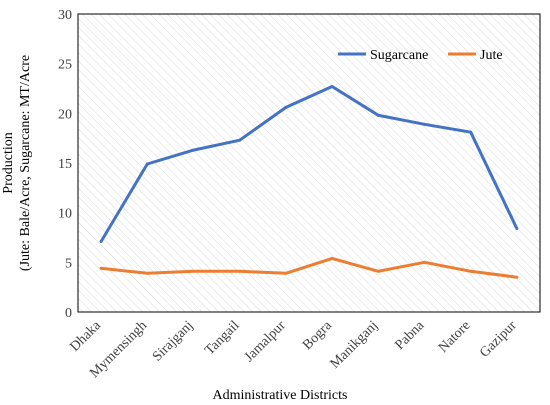 The height and width of the screenshot is (405, 550). I want to click on x-tick-label: Gazipur, so click(498, 339).